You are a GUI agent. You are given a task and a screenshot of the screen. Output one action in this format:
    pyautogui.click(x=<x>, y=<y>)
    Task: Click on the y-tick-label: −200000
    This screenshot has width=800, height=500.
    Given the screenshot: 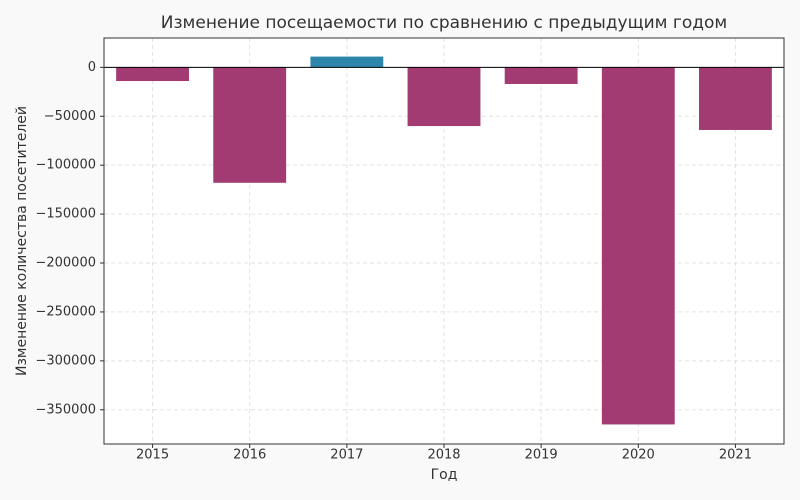 What is the action you would take?
    pyautogui.click(x=65, y=263)
    